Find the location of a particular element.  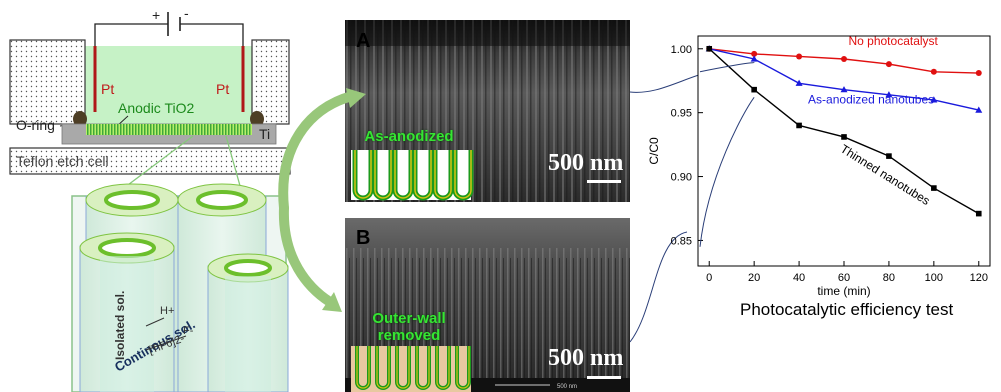

ti-label: Ti is located at coordinates (264, 134).